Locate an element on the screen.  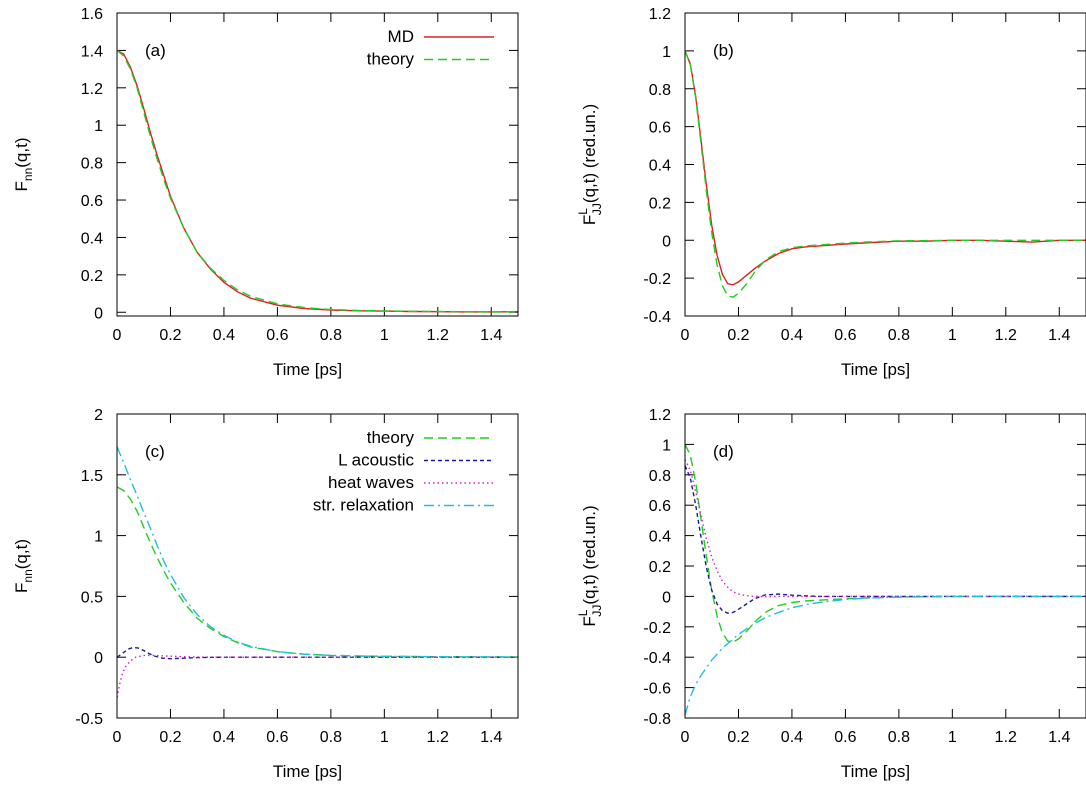
y-axis-label-sub: JJ is located at coordinates (597, 611).